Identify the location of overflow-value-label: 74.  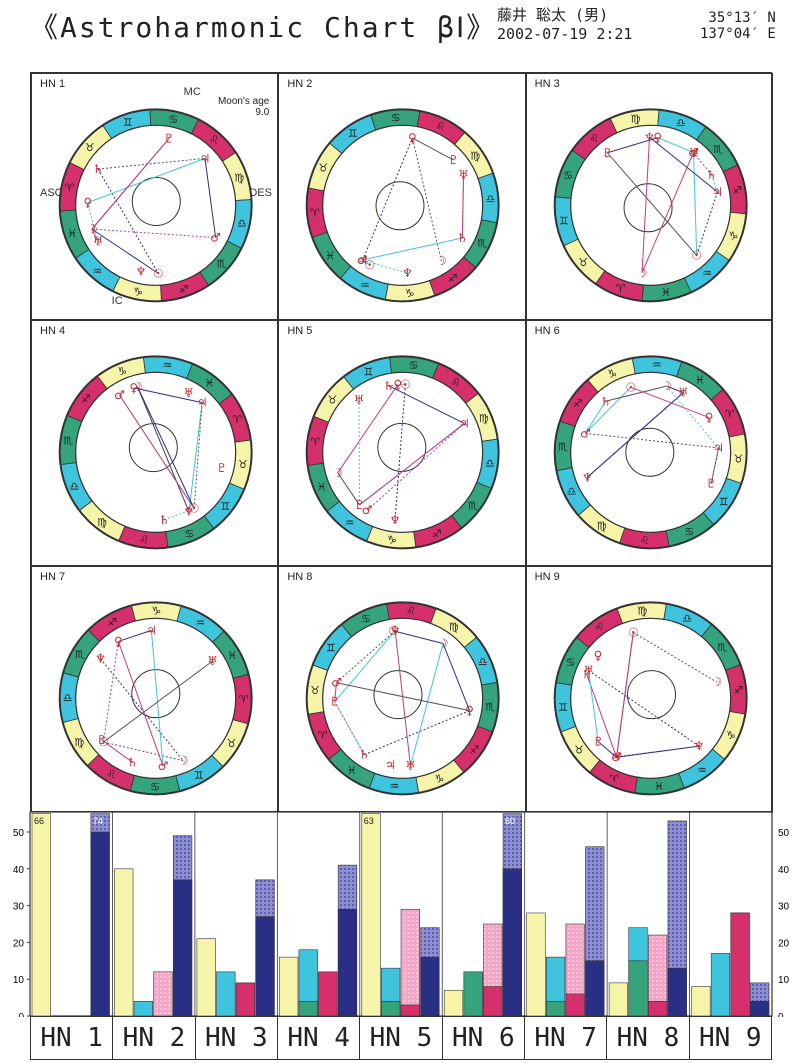
(98, 821).